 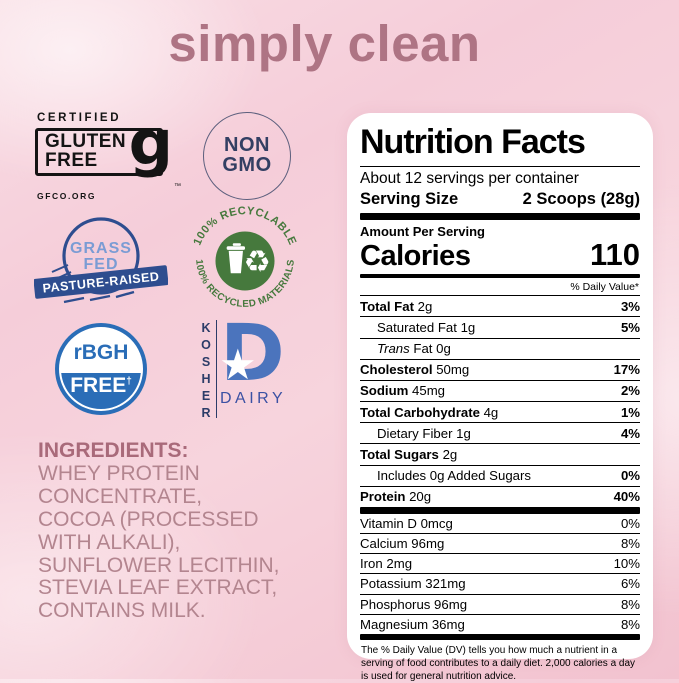 What do you see at coordinates (257, 262) in the screenshot?
I see `recycle-arrows-icon: ♻` at bounding box center [257, 262].